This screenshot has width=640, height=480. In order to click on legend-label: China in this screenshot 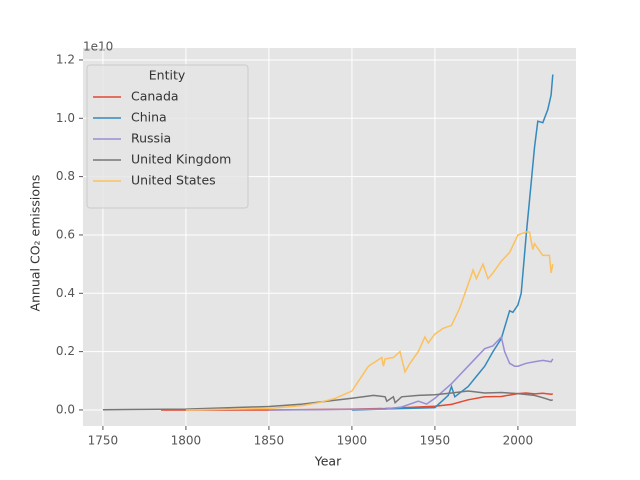, I will do `click(149, 117)`.